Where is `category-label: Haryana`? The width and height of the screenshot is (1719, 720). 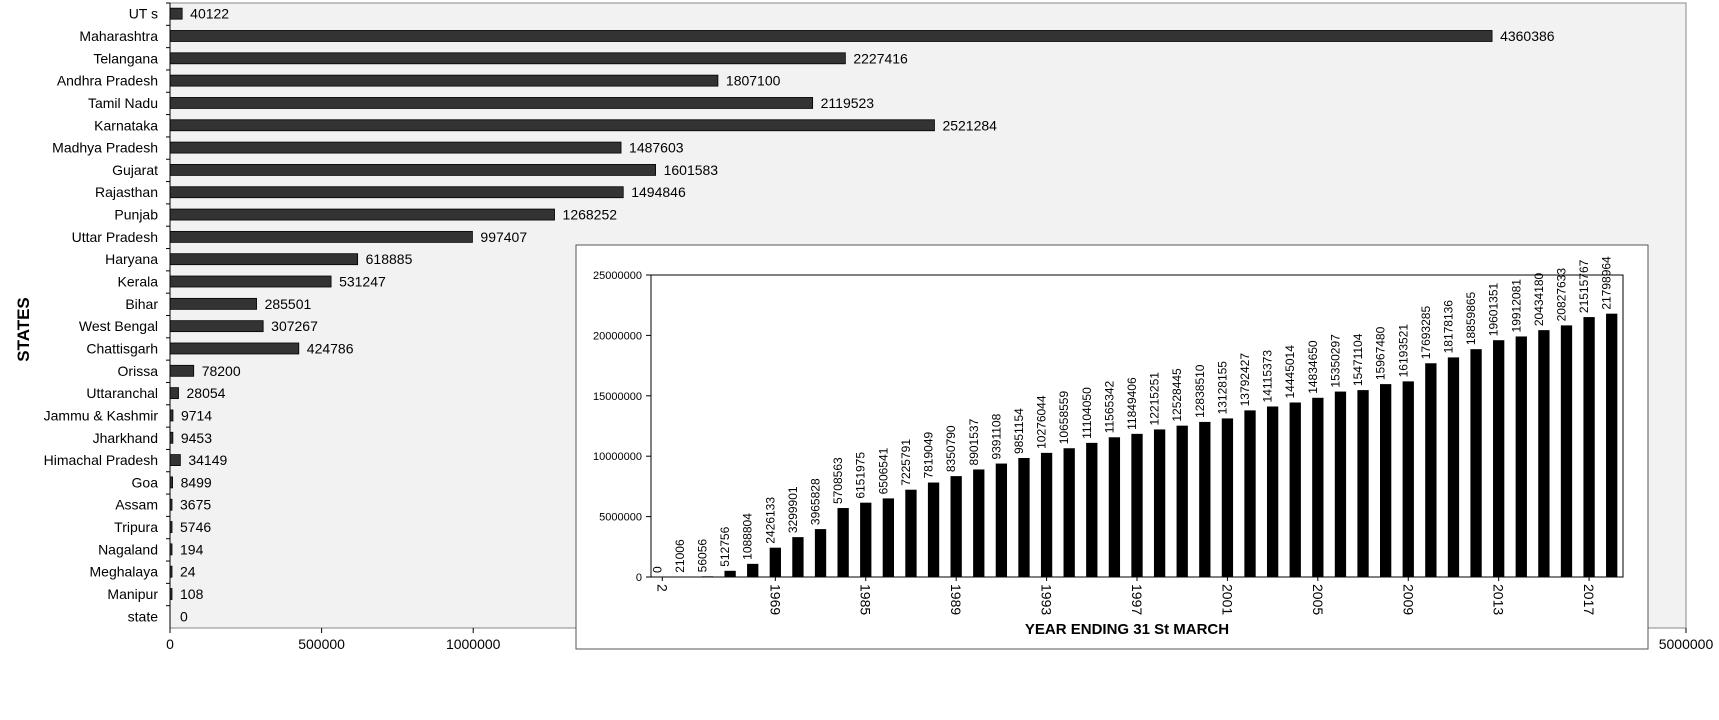
category-label: Haryana is located at coordinates (131, 259).